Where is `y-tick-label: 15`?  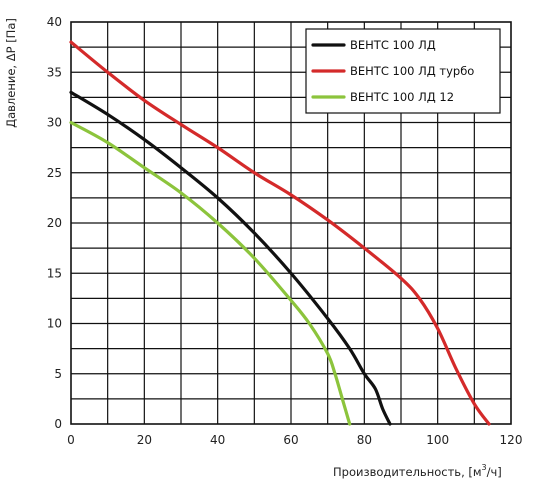 y-tick-label: 15 is located at coordinates (54, 273).